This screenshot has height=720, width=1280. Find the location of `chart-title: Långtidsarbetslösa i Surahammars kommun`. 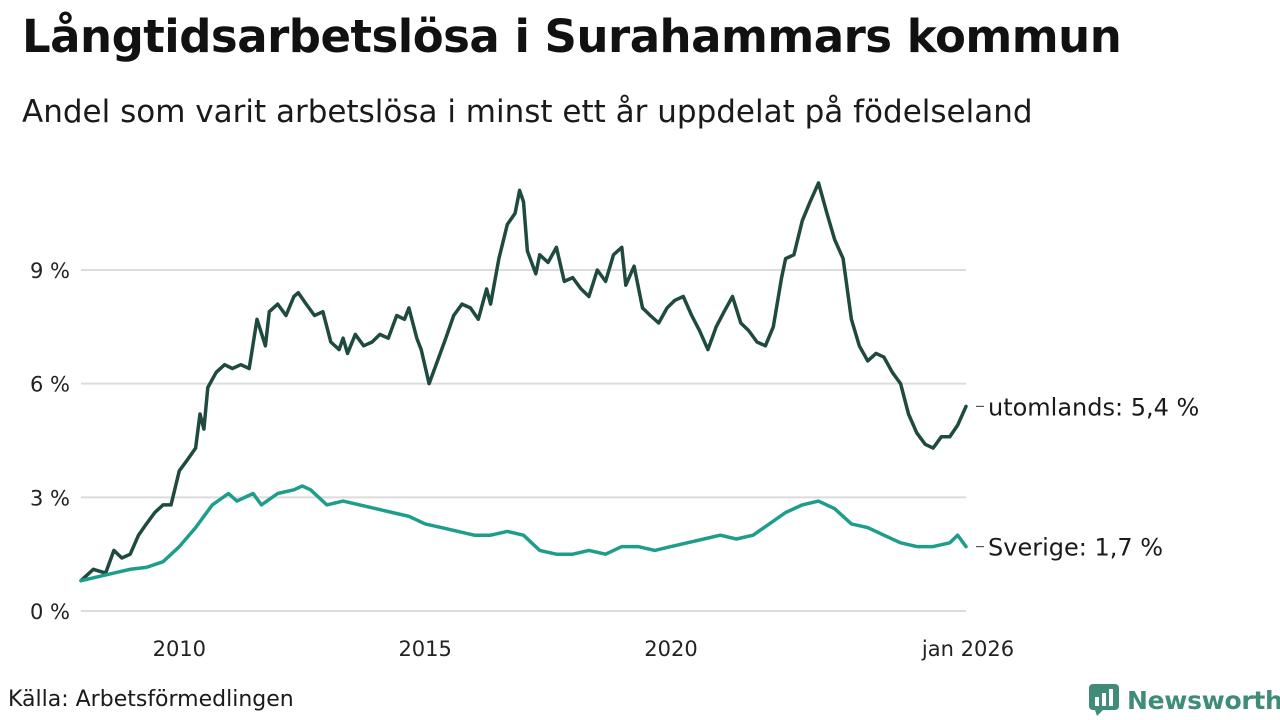

chart-title: Långtidsarbetslösa i Surahammars kommun is located at coordinates (572, 36).